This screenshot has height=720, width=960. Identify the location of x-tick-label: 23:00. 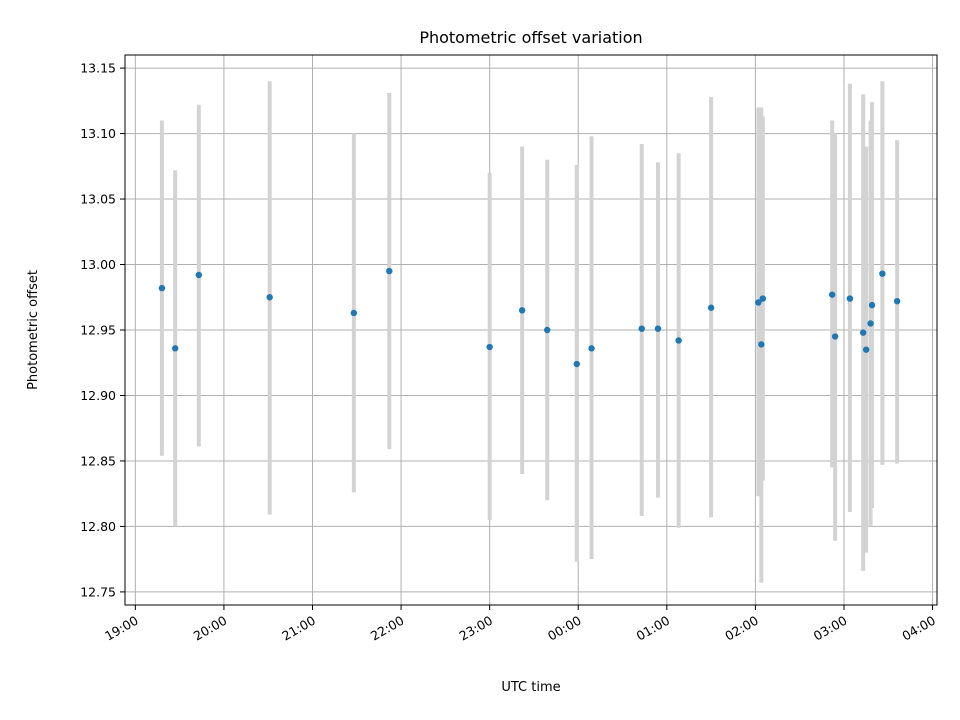
(475, 628).